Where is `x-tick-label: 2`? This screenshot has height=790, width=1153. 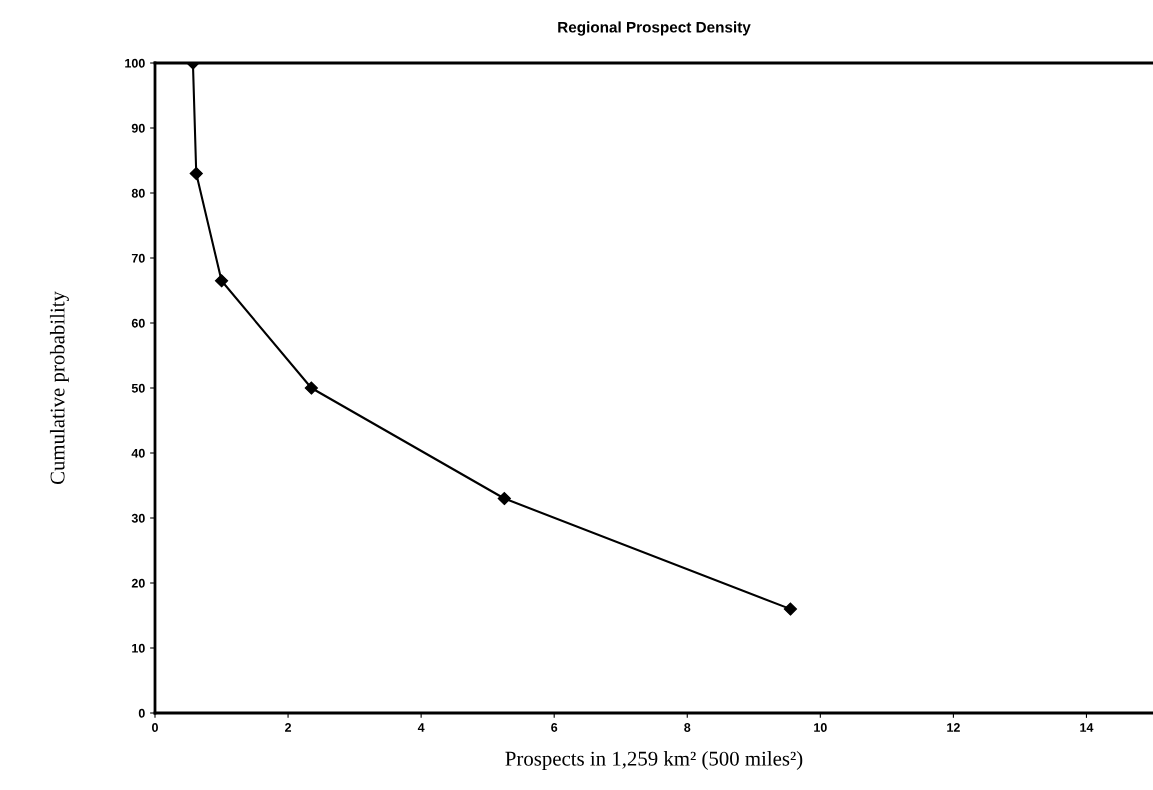 x-tick-label: 2 is located at coordinates (288, 727).